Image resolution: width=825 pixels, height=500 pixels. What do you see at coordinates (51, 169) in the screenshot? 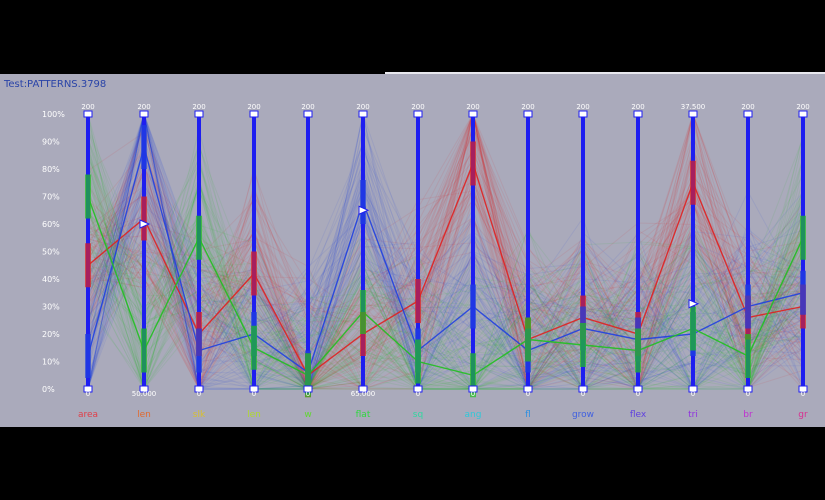
I see `y-tick-label: 80%` at bounding box center [51, 169].